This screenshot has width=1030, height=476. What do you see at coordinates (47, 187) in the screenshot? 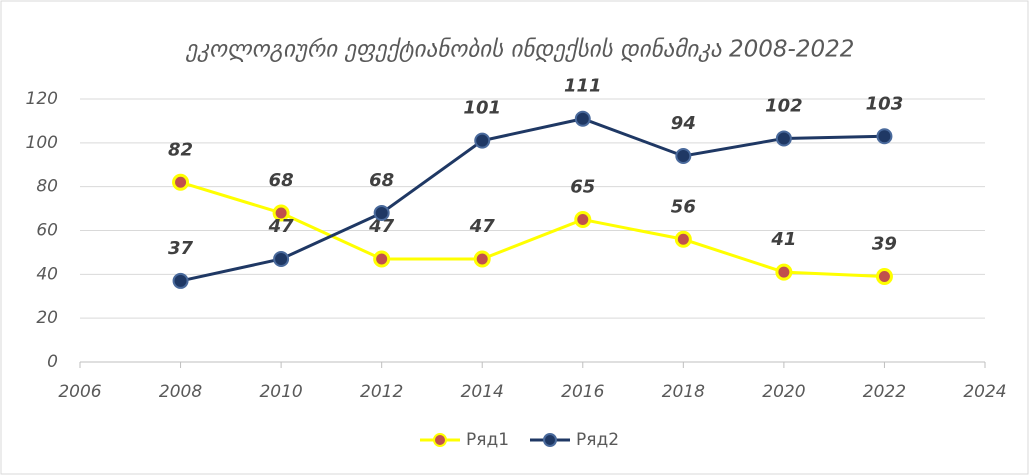
I see `y-tick-label: 80` at bounding box center [47, 187].